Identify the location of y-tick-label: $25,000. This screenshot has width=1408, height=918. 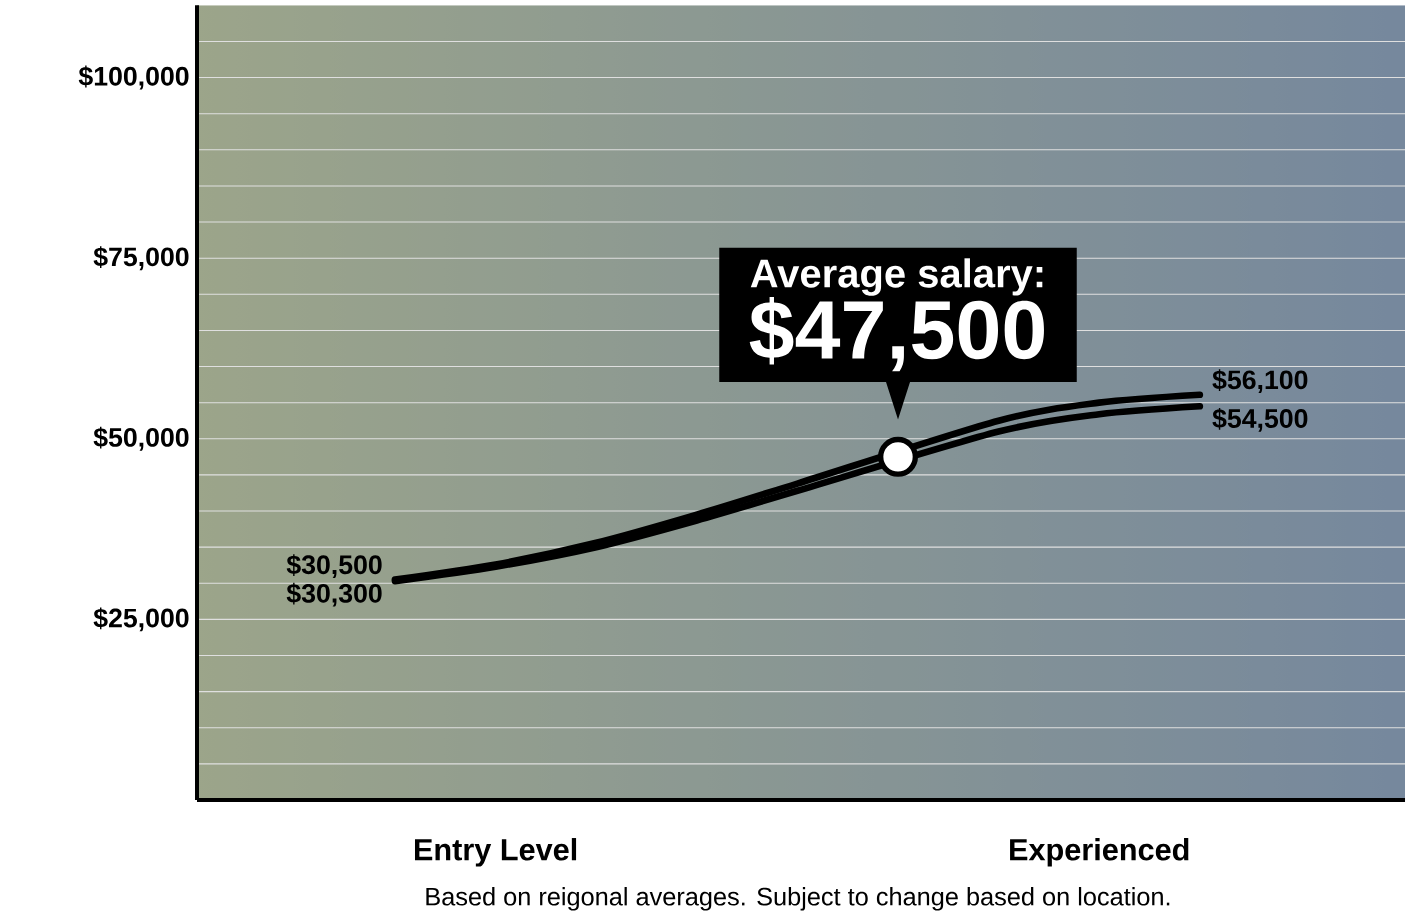
(141, 619).